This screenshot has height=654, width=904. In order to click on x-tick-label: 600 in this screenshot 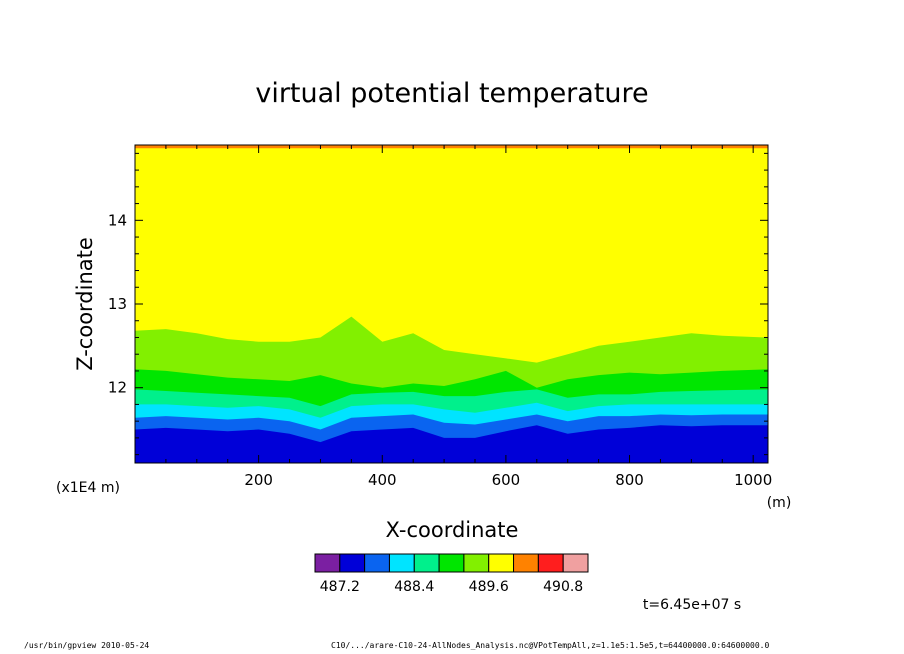, I will do `click(506, 480)`.